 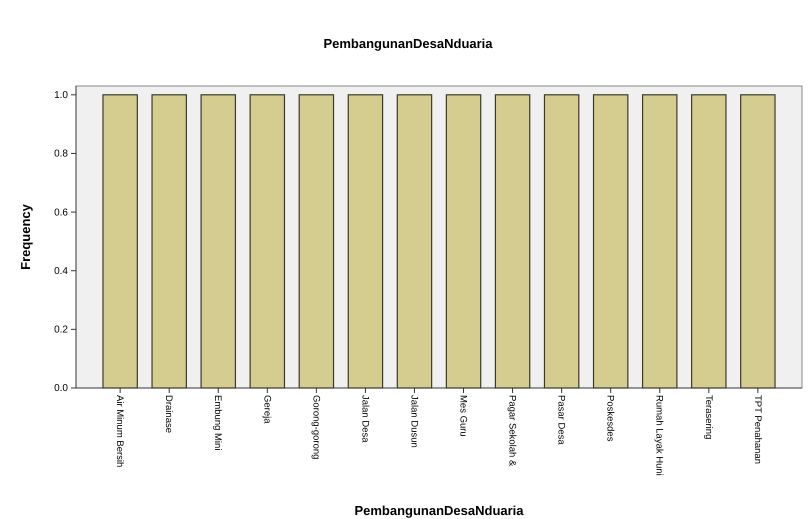 I want to click on x-tick-label: Poskesdes, so click(x=610, y=418).